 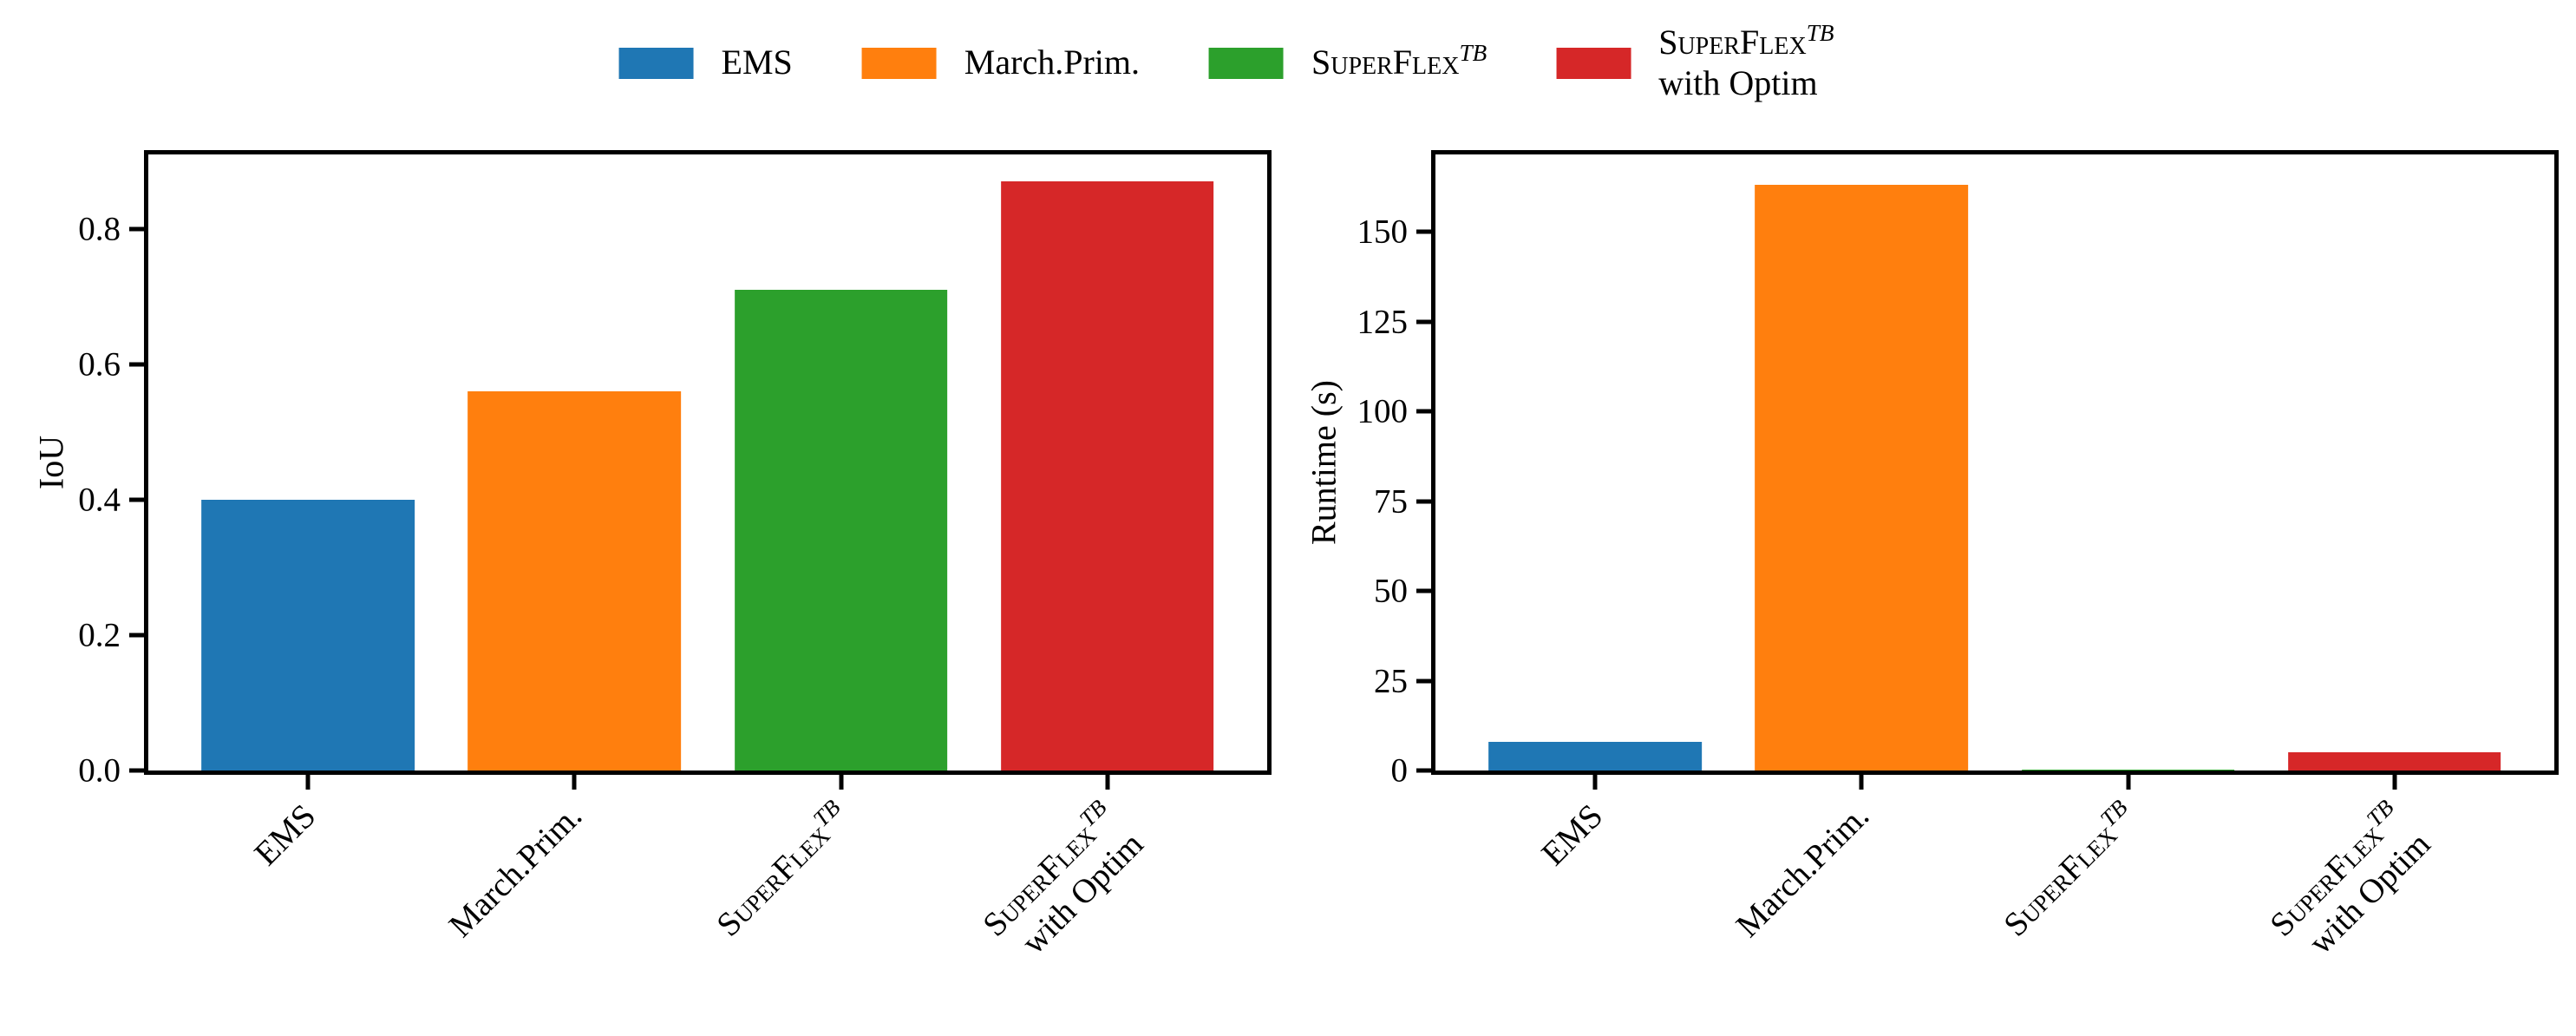 I want to click on legend-label: SuperFlexTB, so click(x=1399, y=61).